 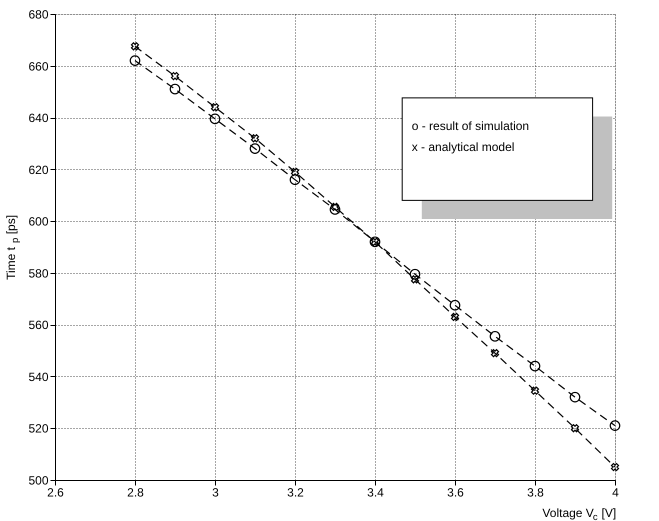 I want to click on y-tick-label: 580, so click(x=38, y=273).